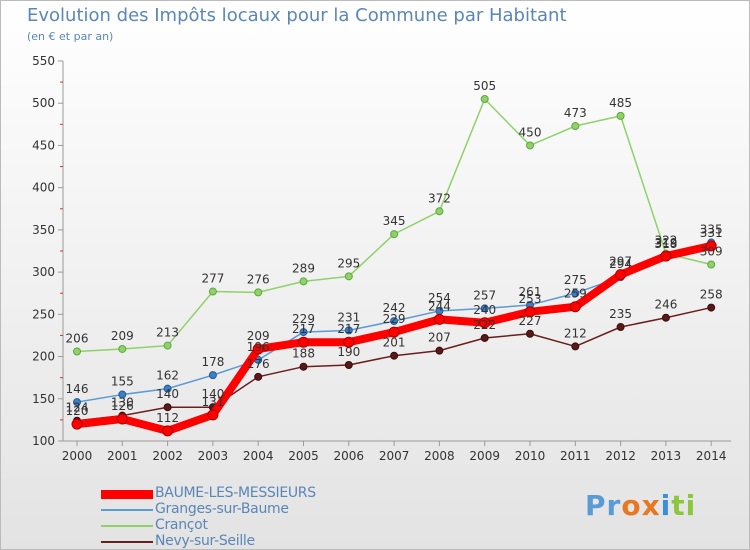 Image resolution: width=750 pixels, height=550 pixels. What do you see at coordinates (43, 314) in the screenshot?
I see `y-tick-label: 250` at bounding box center [43, 314].